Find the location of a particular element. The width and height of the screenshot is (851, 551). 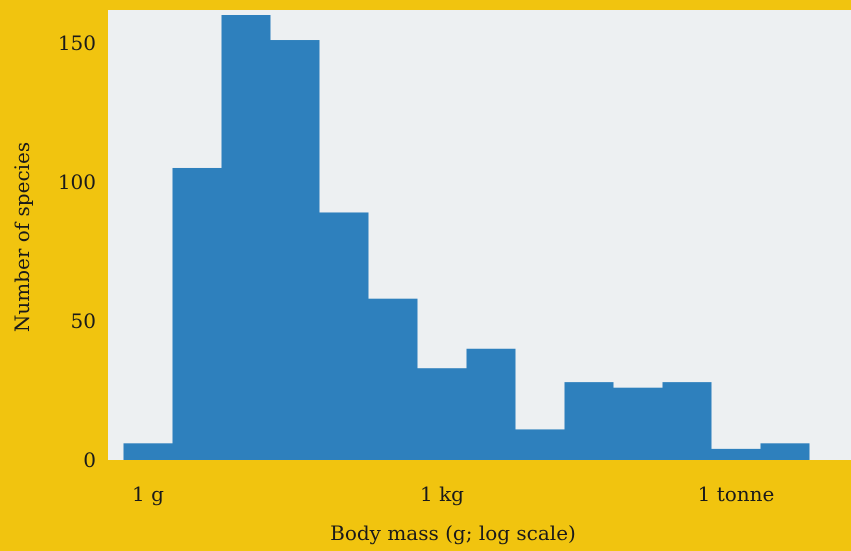

x-axis-ticks: 1 g 1 kg 1 tonne is located at coordinates (453, 494).